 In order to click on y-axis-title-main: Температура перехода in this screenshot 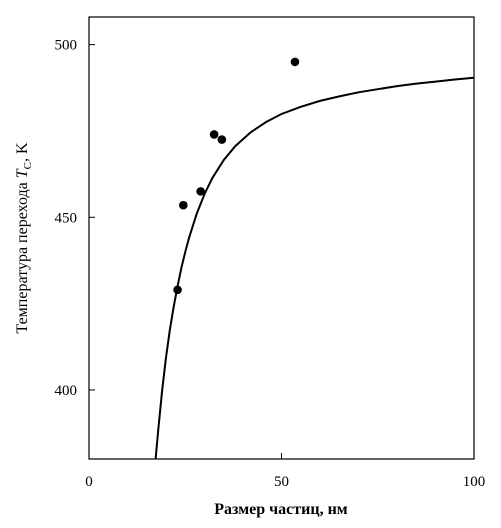, I will do `click(22, 255)`.